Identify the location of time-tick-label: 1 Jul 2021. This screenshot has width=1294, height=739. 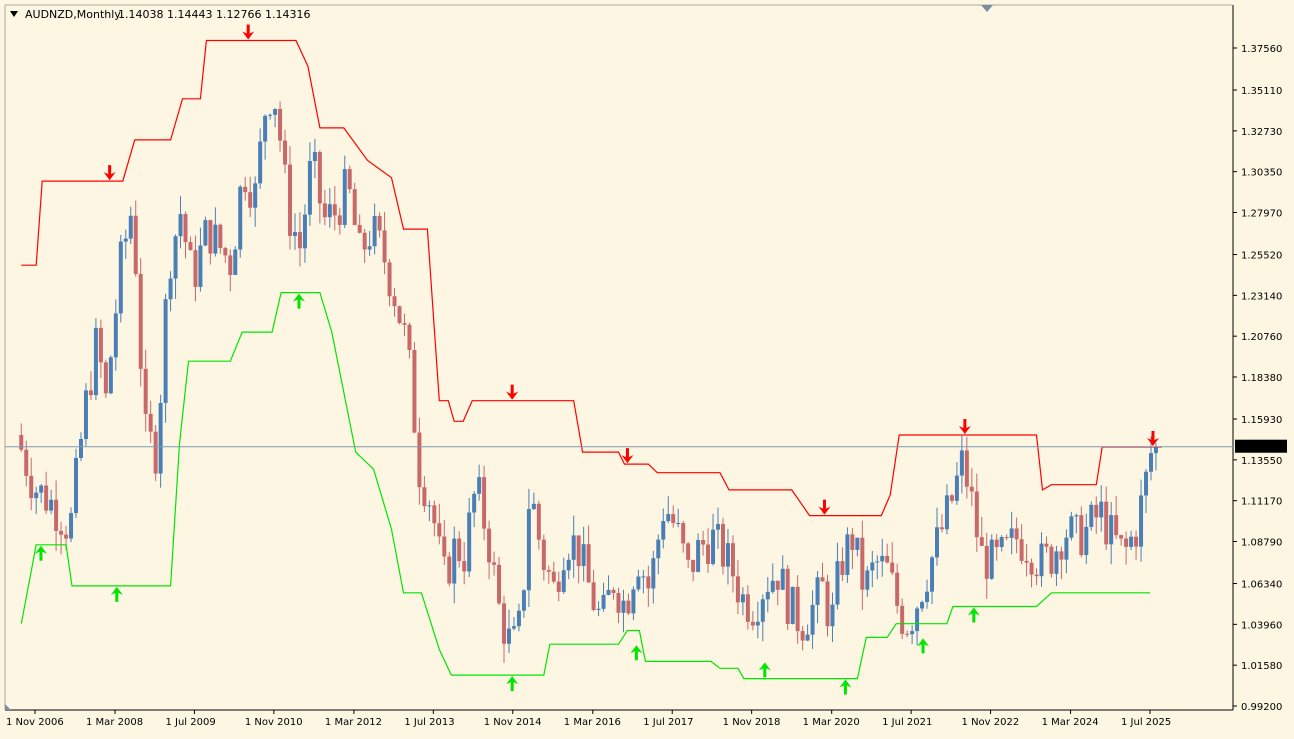
(907, 722).